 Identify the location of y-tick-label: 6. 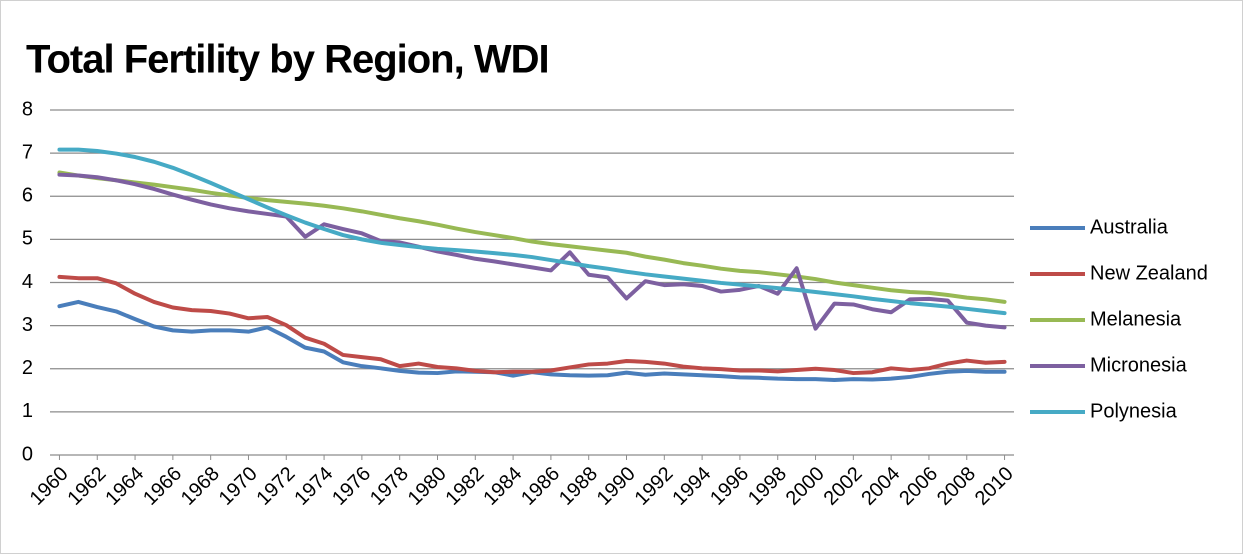
(27, 196).